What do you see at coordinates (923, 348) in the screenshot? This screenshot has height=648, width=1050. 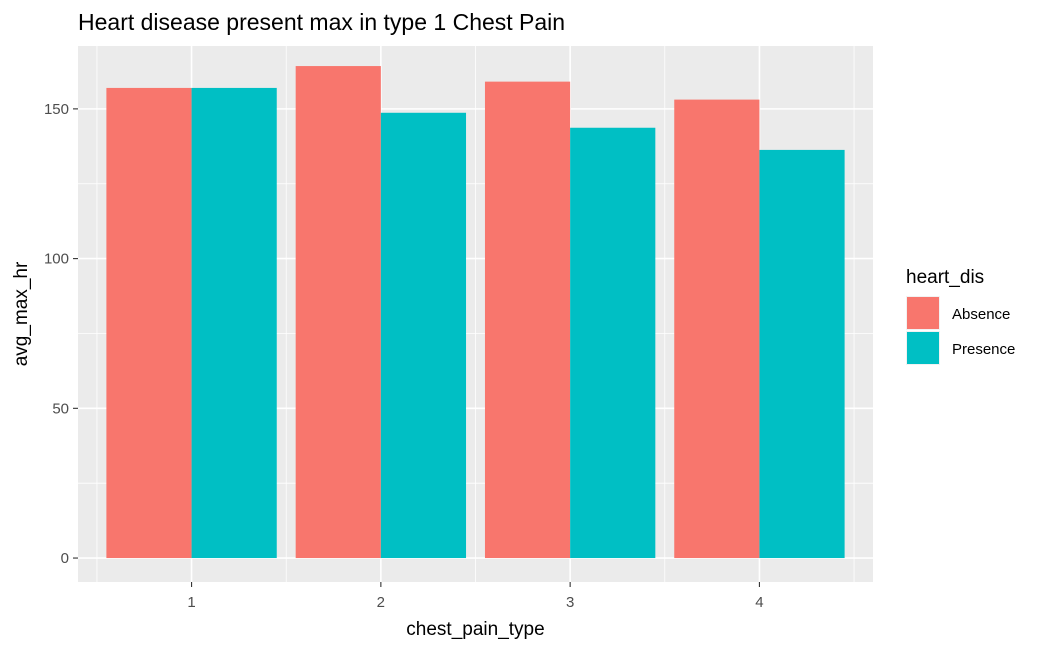 I see `legend-swatch-presence` at bounding box center [923, 348].